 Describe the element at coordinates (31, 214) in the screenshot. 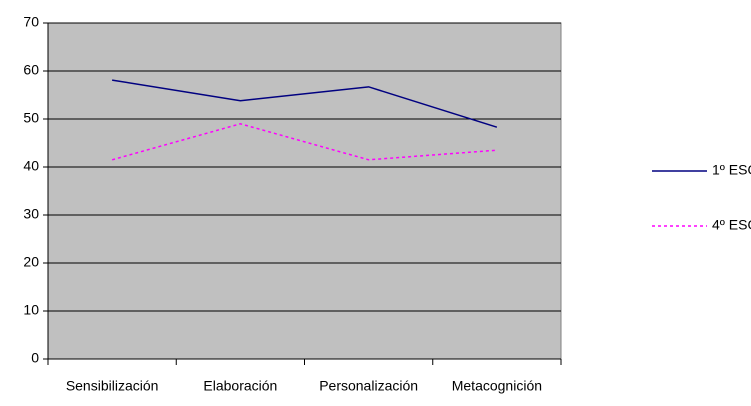

I see `y-tick-label: 30` at that location.